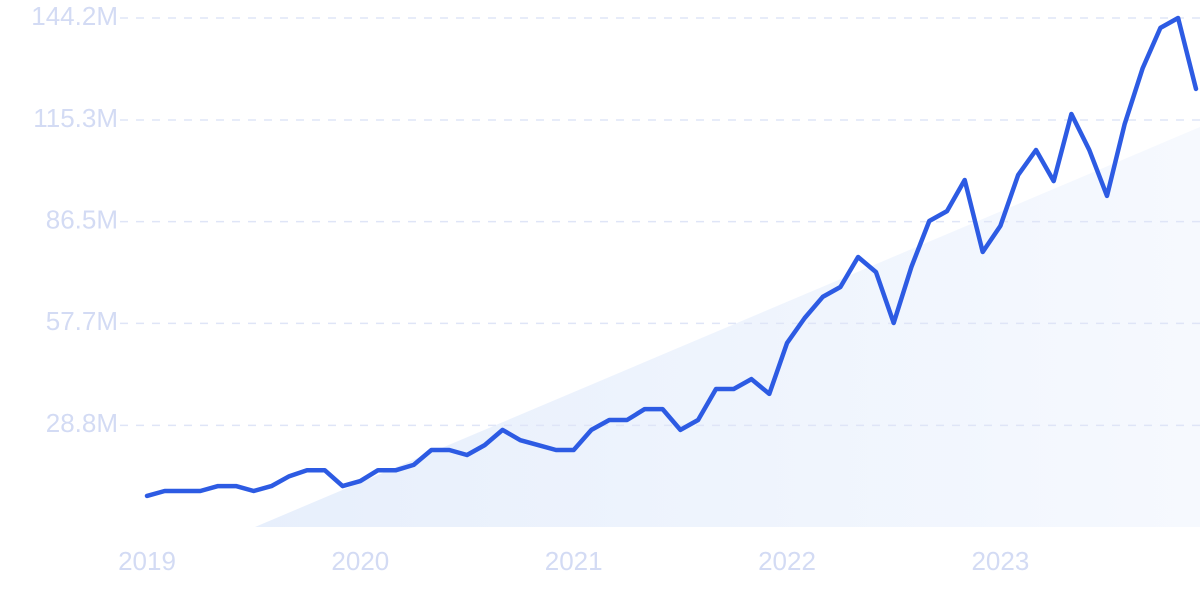 The height and width of the screenshot is (599, 1200). What do you see at coordinates (574, 561) in the screenshot?
I see `x-tick-label: 2021` at bounding box center [574, 561].